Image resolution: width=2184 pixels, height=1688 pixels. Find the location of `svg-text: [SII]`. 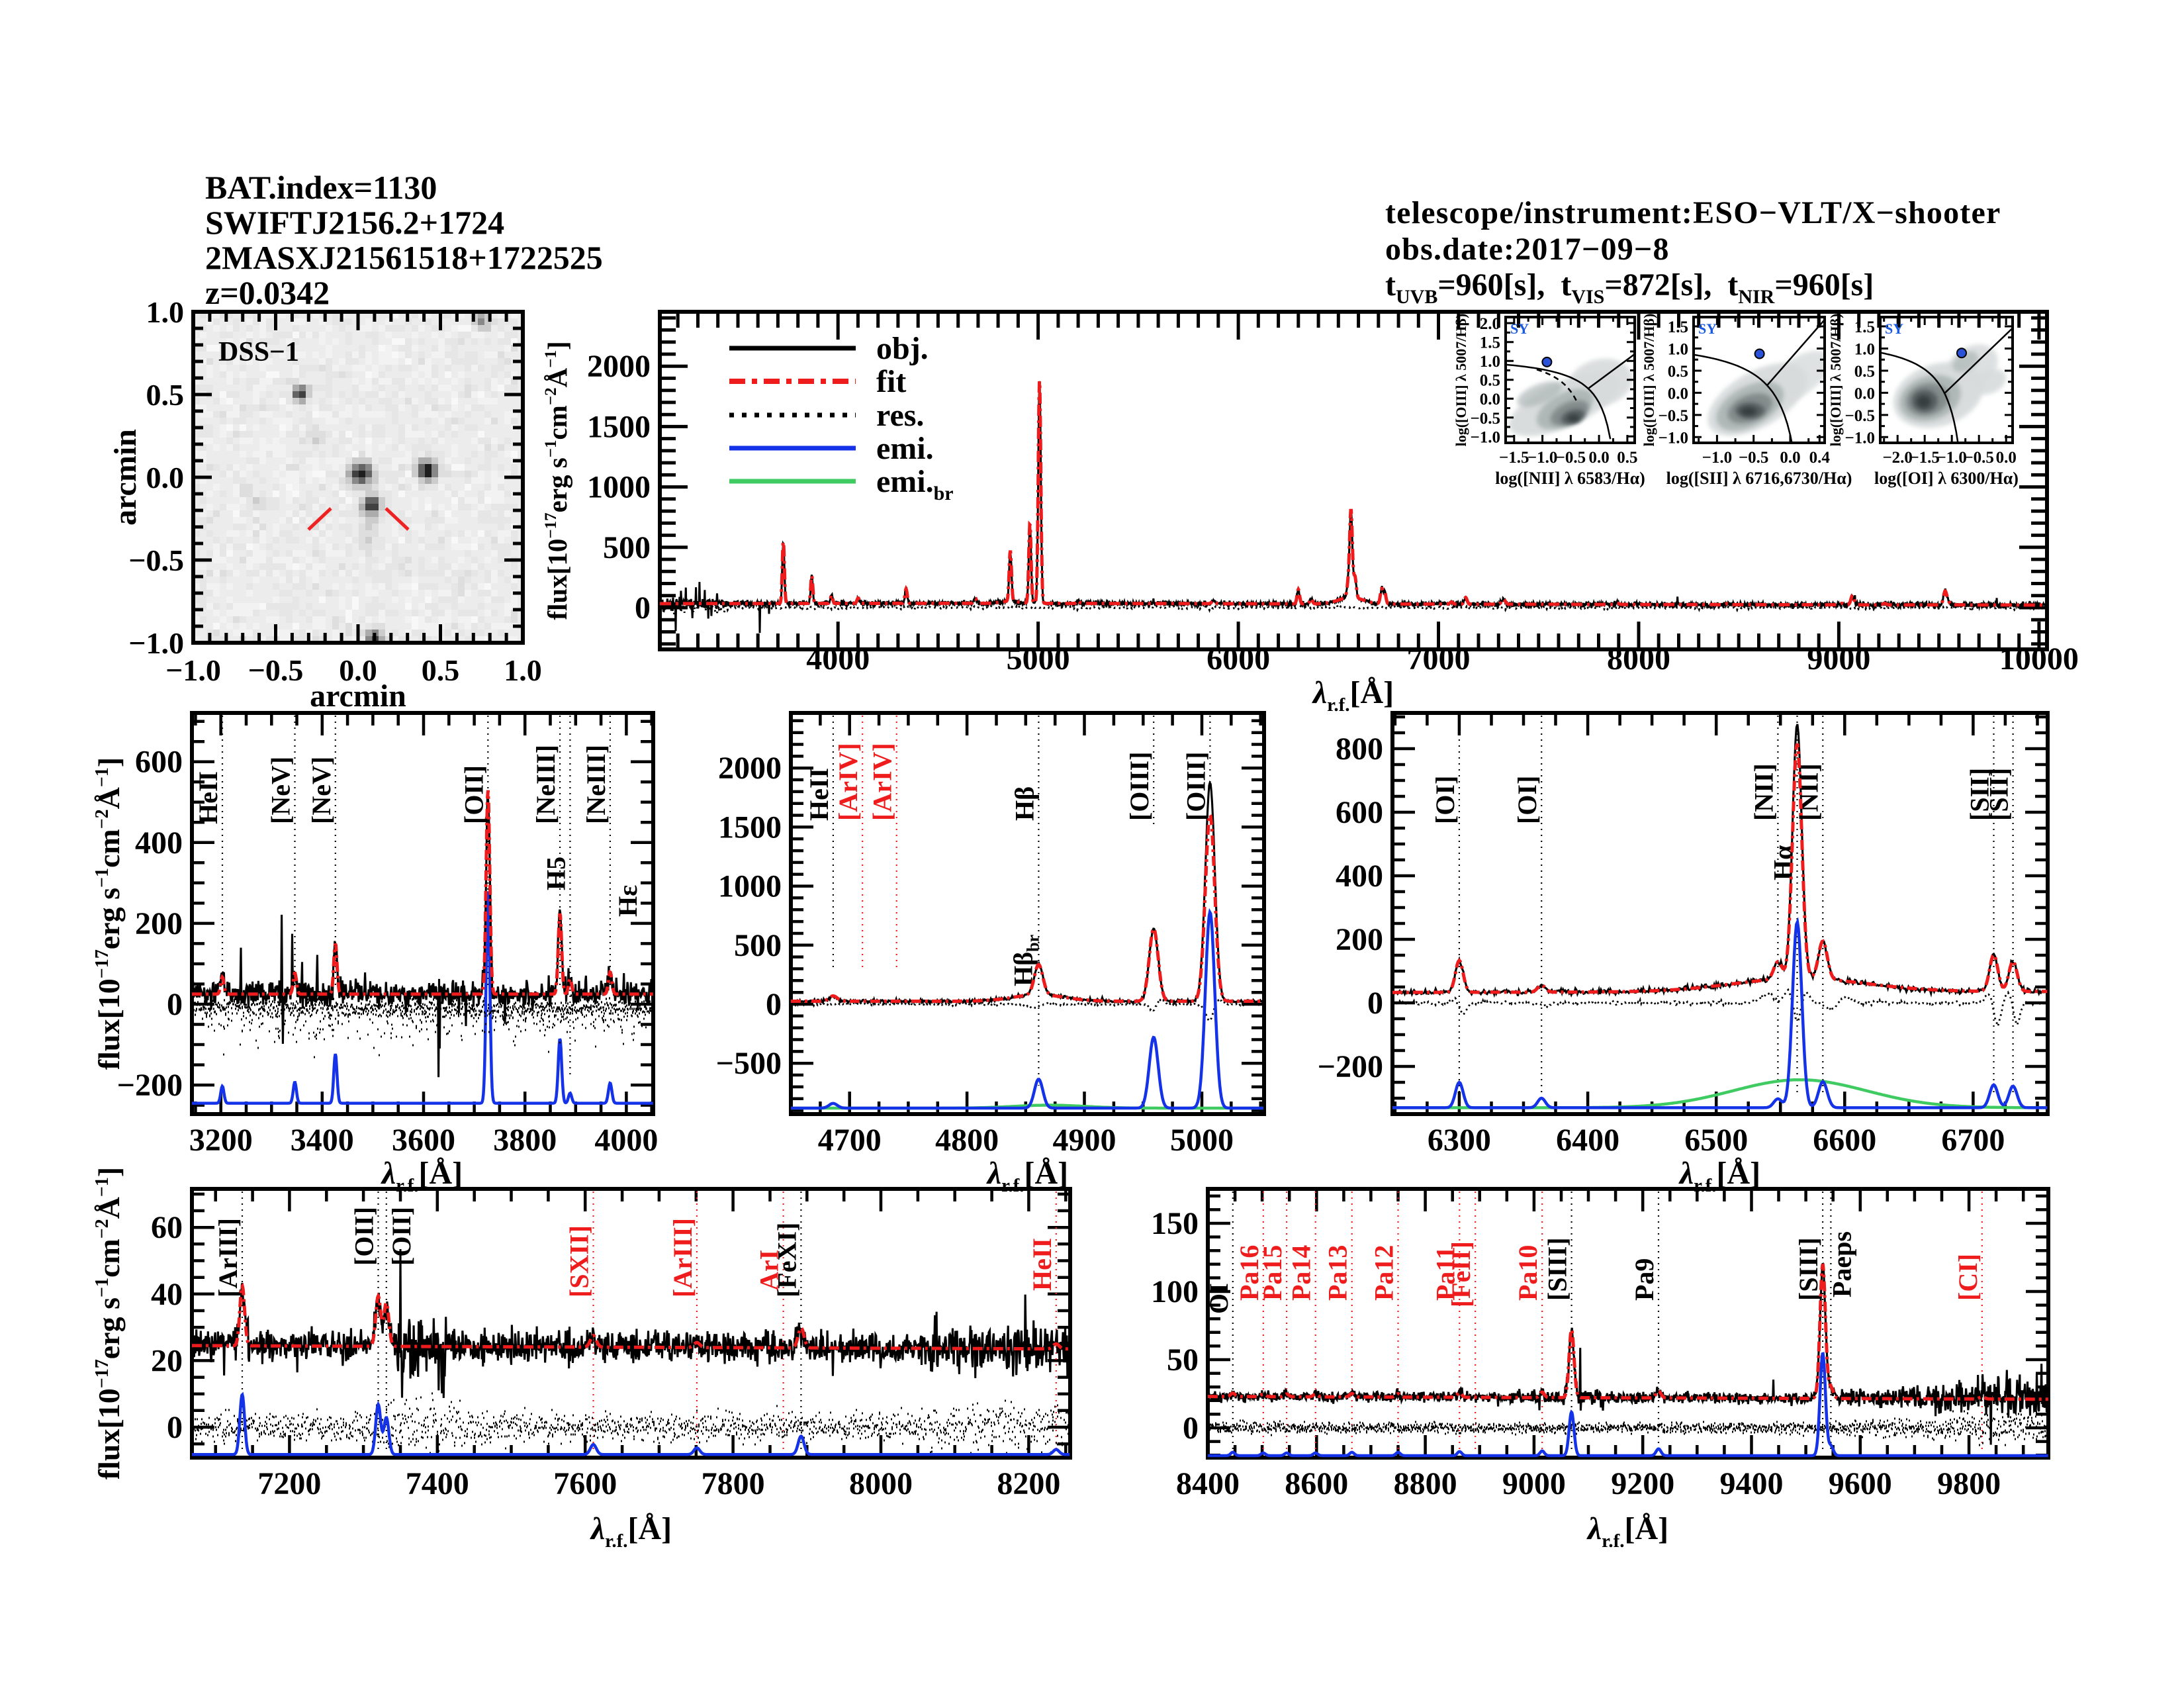

svg-text: [SII] is located at coordinates (1999, 794).